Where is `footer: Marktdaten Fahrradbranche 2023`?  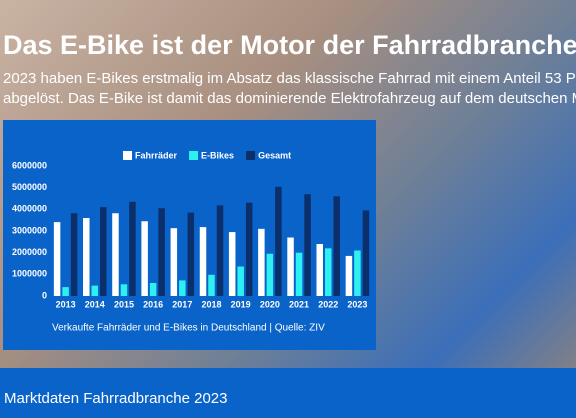
footer: Marktdaten Fahrradbranche 2023 is located at coordinates (288, 393).